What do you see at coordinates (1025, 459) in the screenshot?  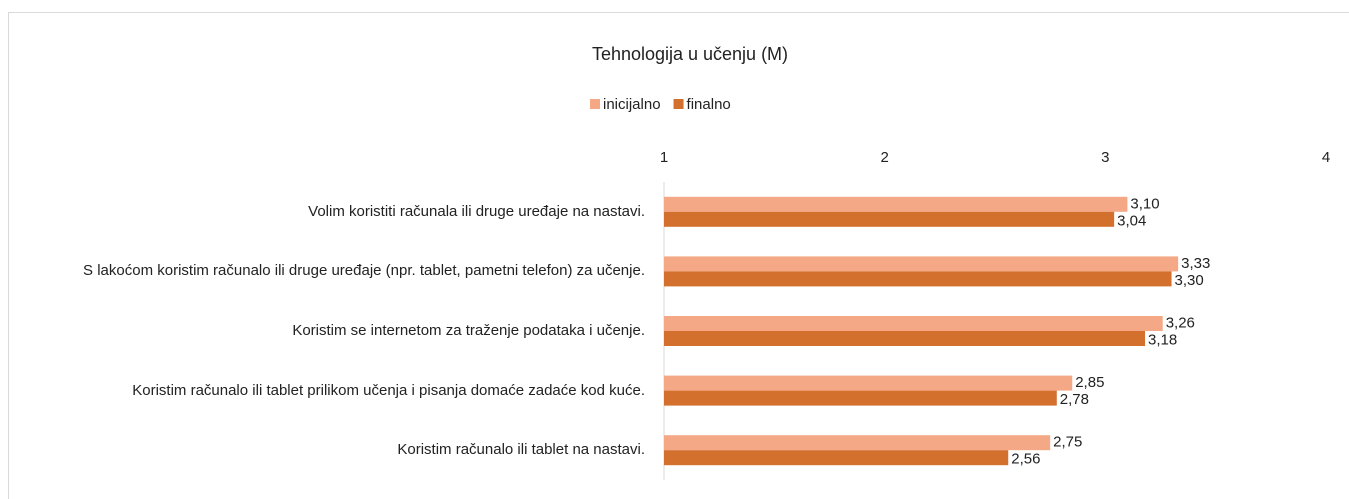 I see `value-label: 2,56` at bounding box center [1025, 459].